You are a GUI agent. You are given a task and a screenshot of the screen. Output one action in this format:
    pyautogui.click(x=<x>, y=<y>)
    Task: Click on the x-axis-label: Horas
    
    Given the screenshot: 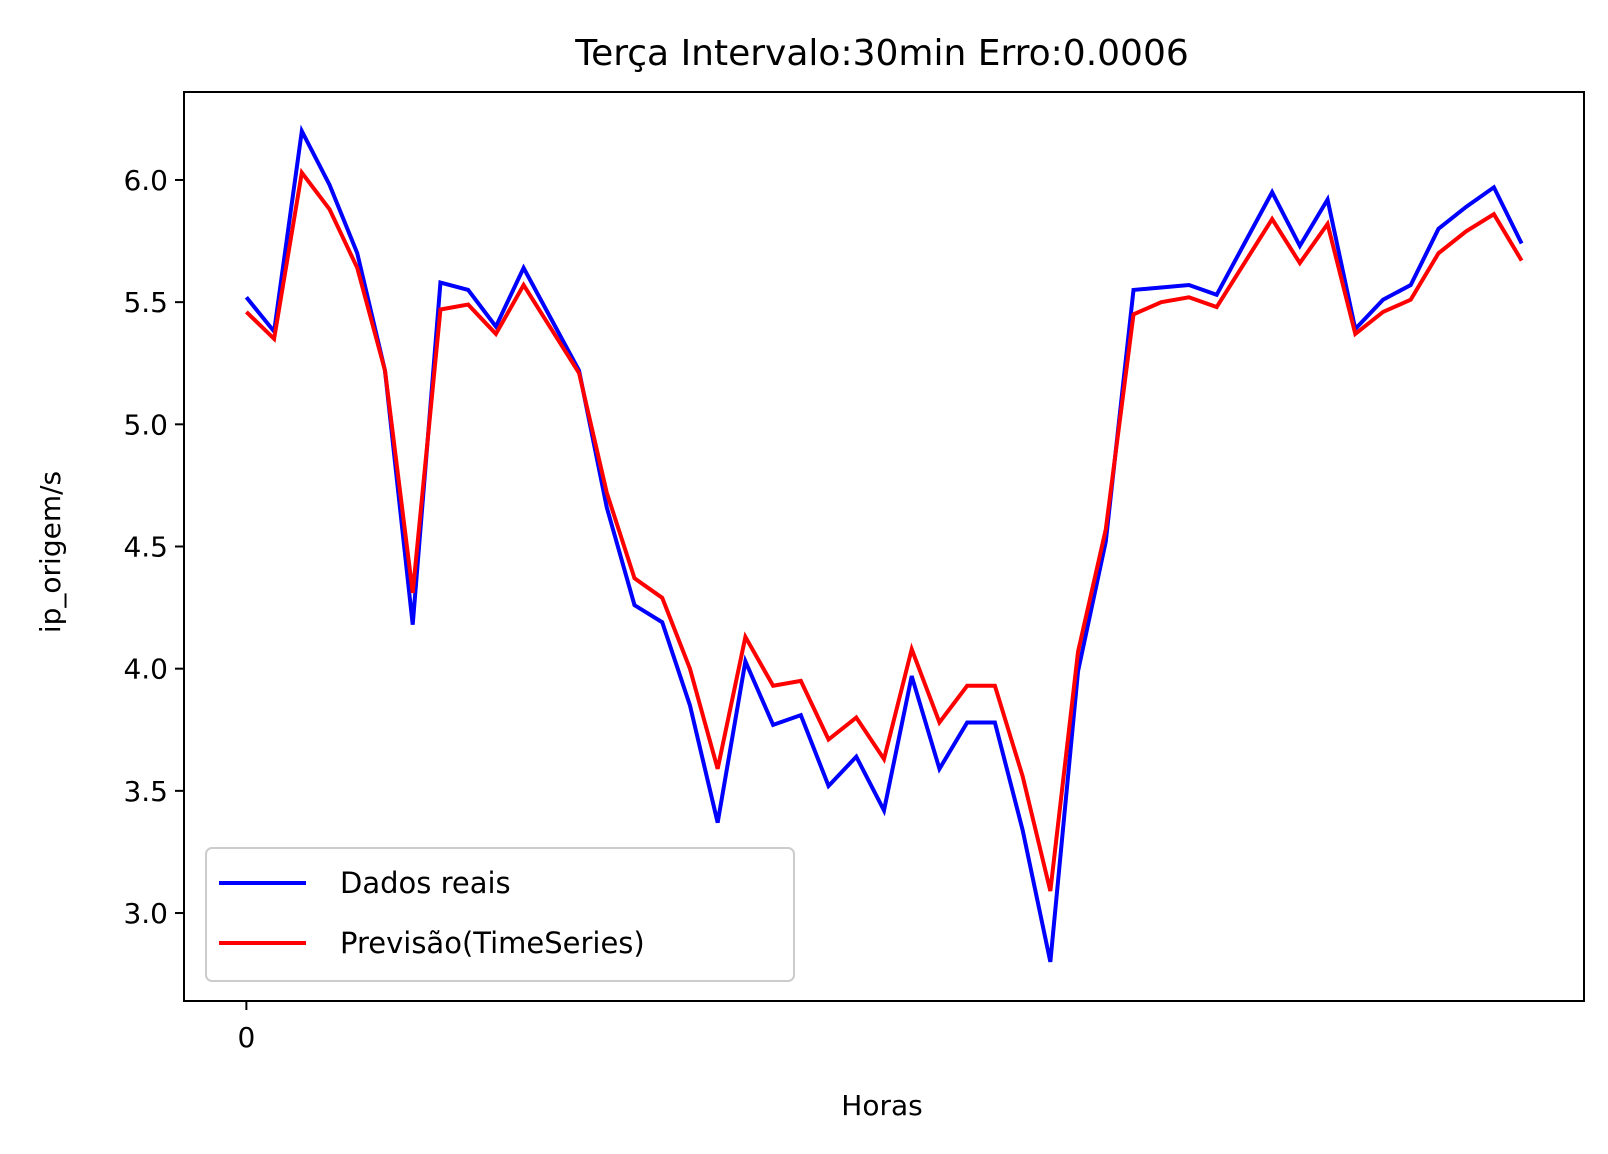 What is the action you would take?
    pyautogui.click(x=881, y=1105)
    